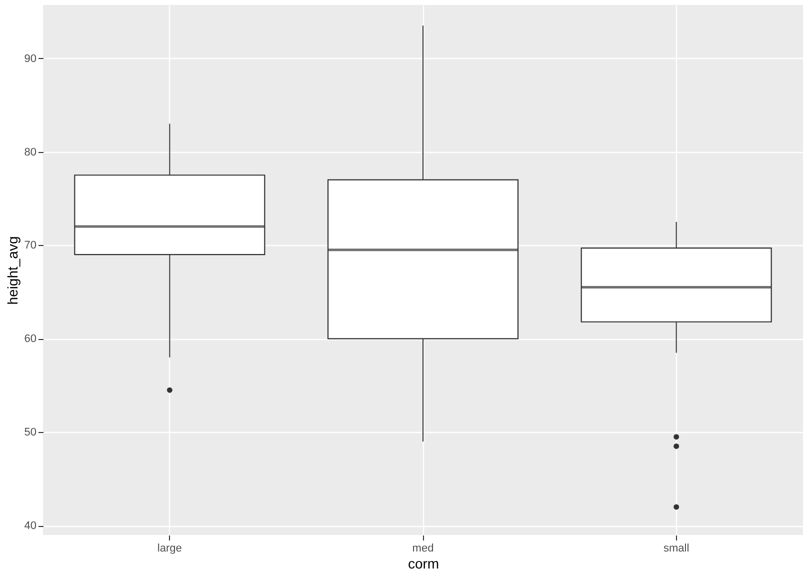  Describe the element at coordinates (169, 548) in the screenshot. I see `x-tick-label: large` at that location.